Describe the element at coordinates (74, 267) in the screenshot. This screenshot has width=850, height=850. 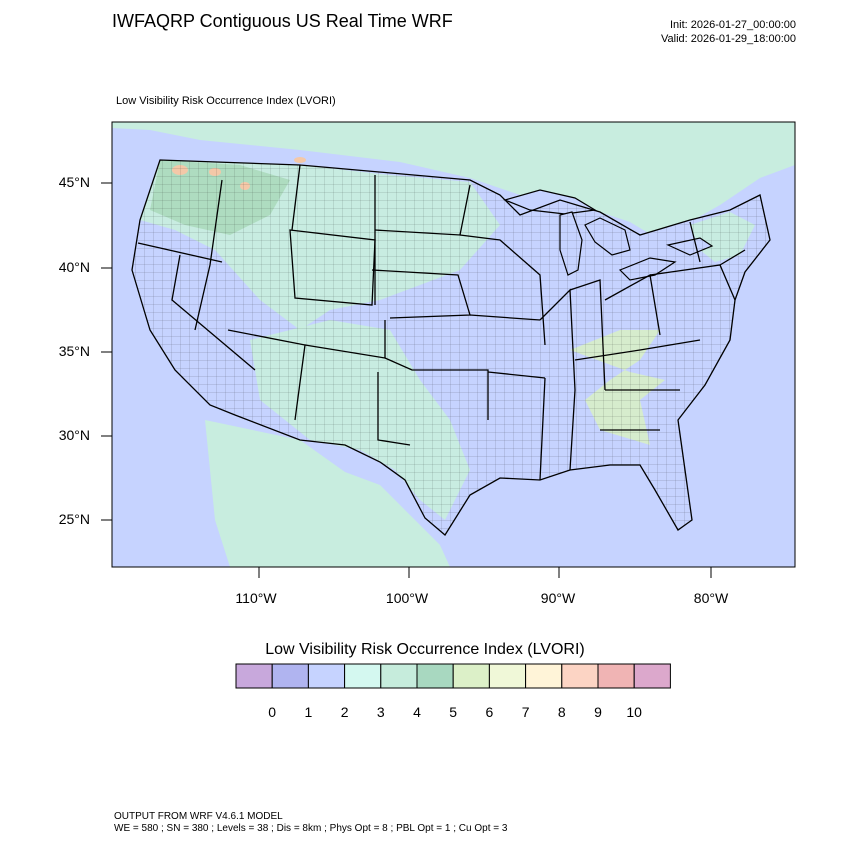
I see `lat-label-40: 40°N` at that location.